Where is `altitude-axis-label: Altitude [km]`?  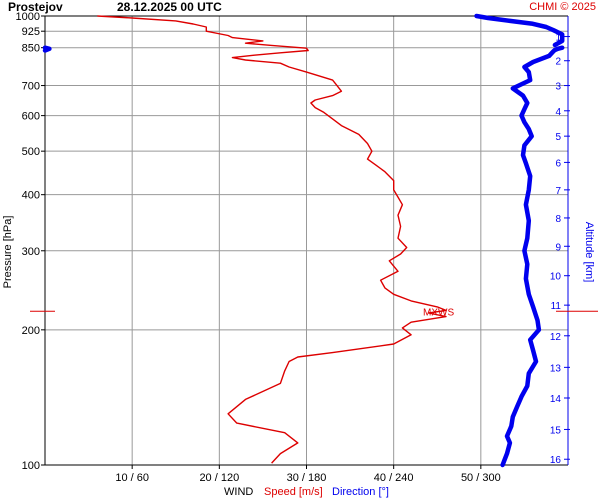
altitude-axis-label: Altitude [km] is located at coordinates (589, 252).